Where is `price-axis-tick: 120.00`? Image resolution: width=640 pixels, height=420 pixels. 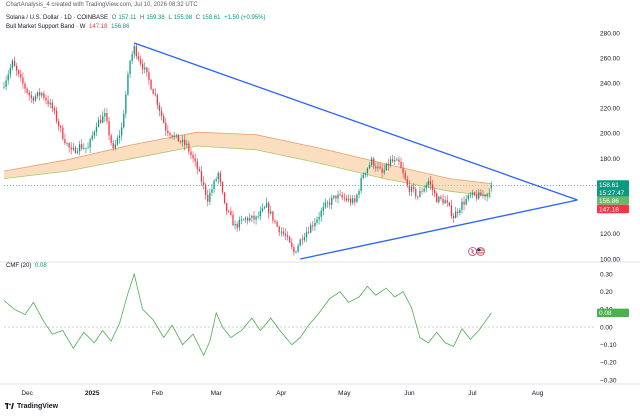 price-axis-tick: 120.00 is located at coordinates (610, 234).